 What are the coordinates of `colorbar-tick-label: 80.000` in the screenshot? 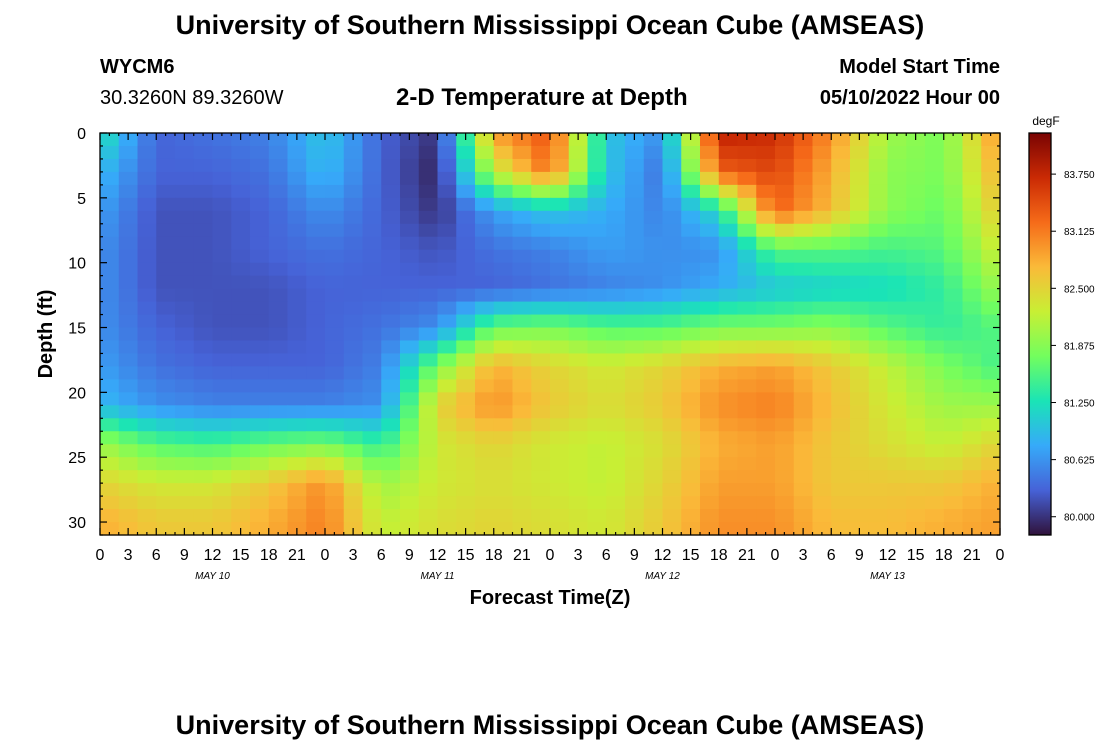 It's located at (1079, 518).